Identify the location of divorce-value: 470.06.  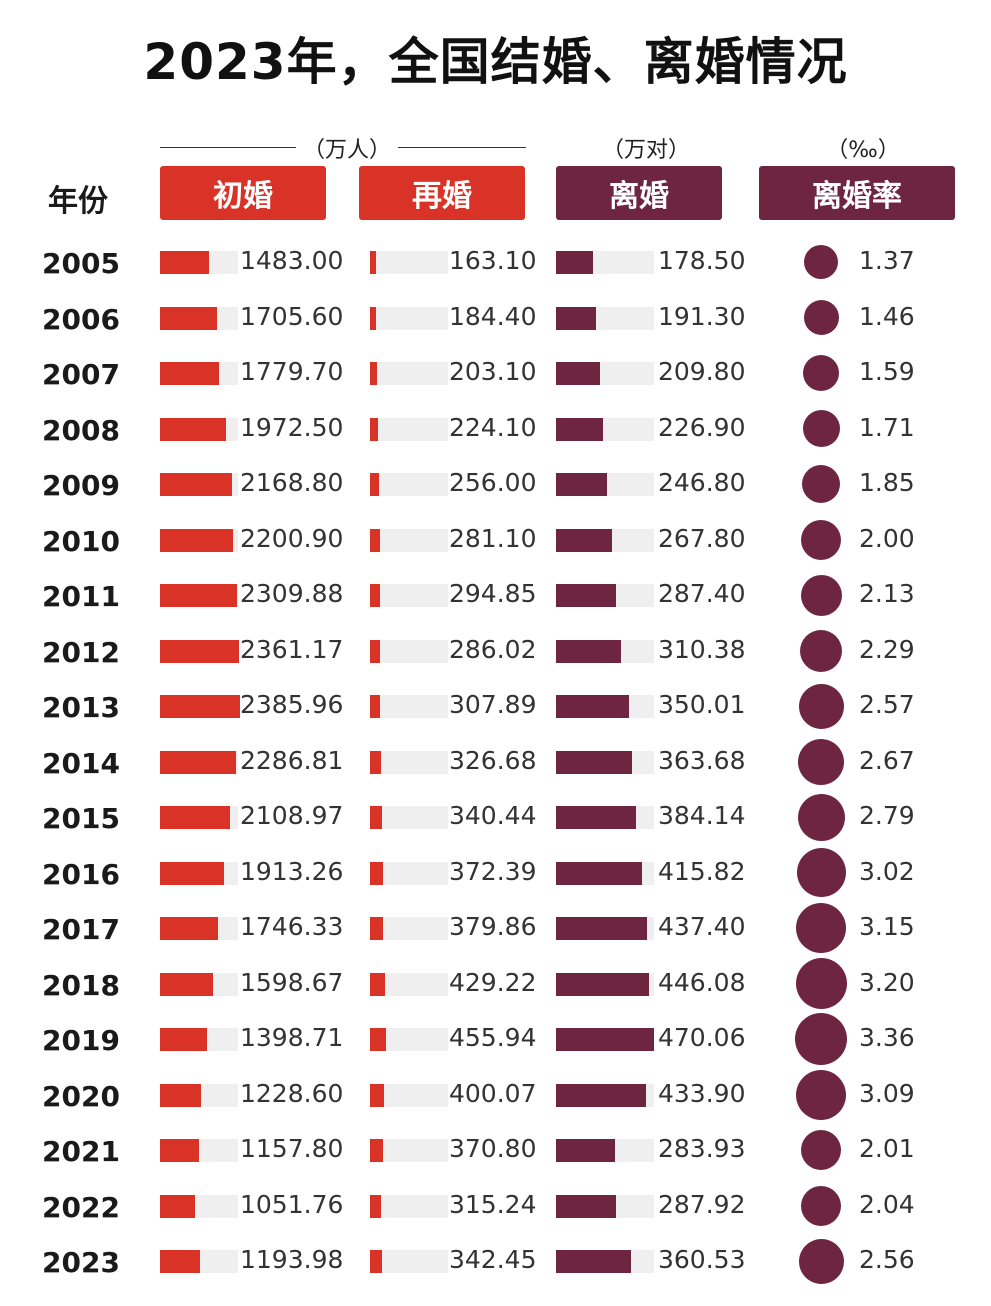
(702, 1037).